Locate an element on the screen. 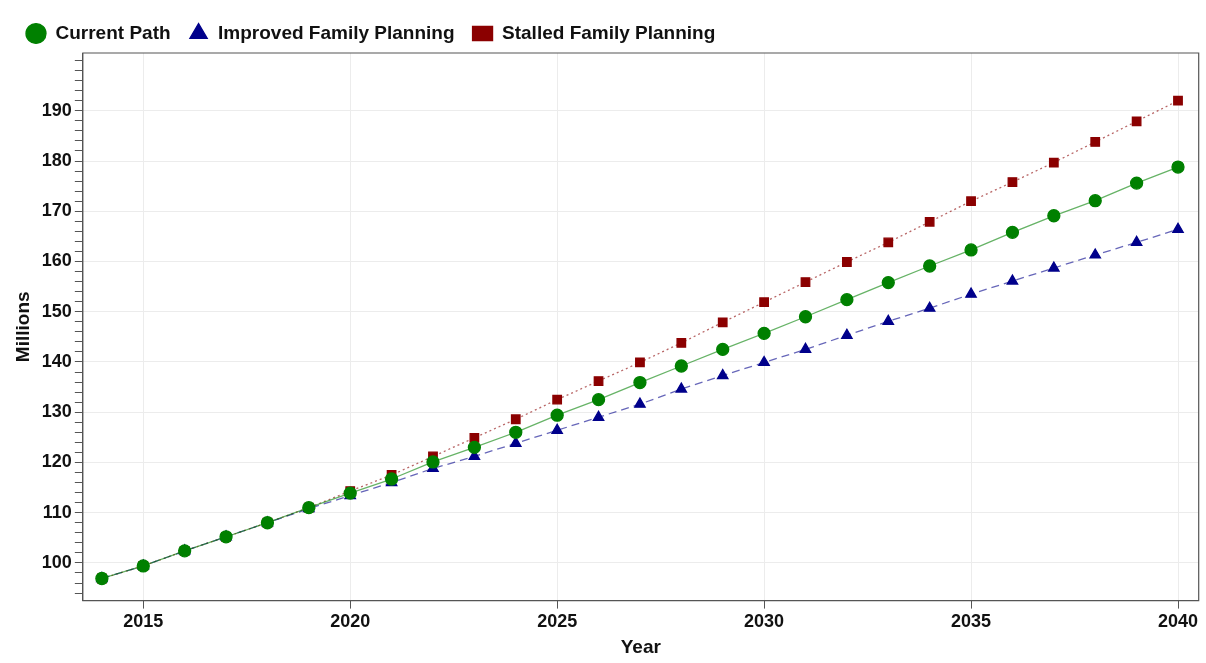 The image size is (1206, 663). legend-label: Current Path is located at coordinates (113, 32).